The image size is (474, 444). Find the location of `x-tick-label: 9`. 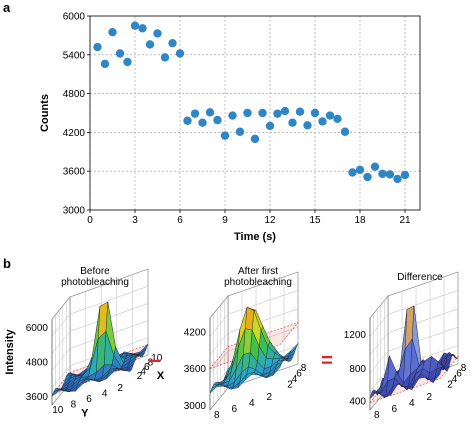

x-tick-label: 9 is located at coordinates (225, 220).